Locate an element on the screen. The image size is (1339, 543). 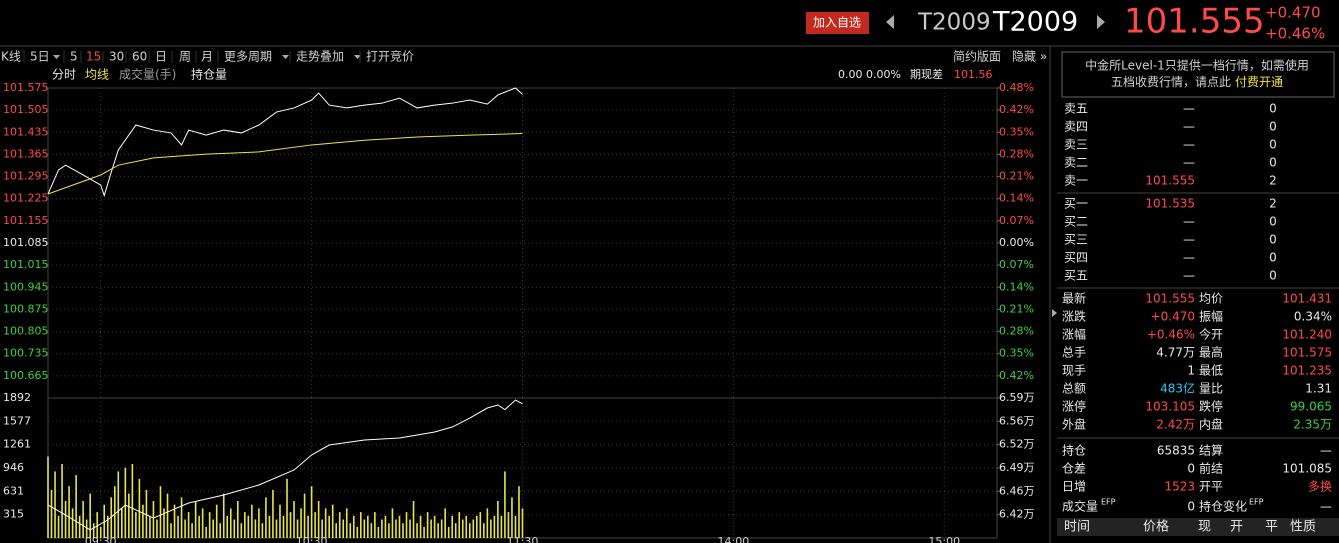
trades-header: 时间 is located at coordinates (1077, 527).